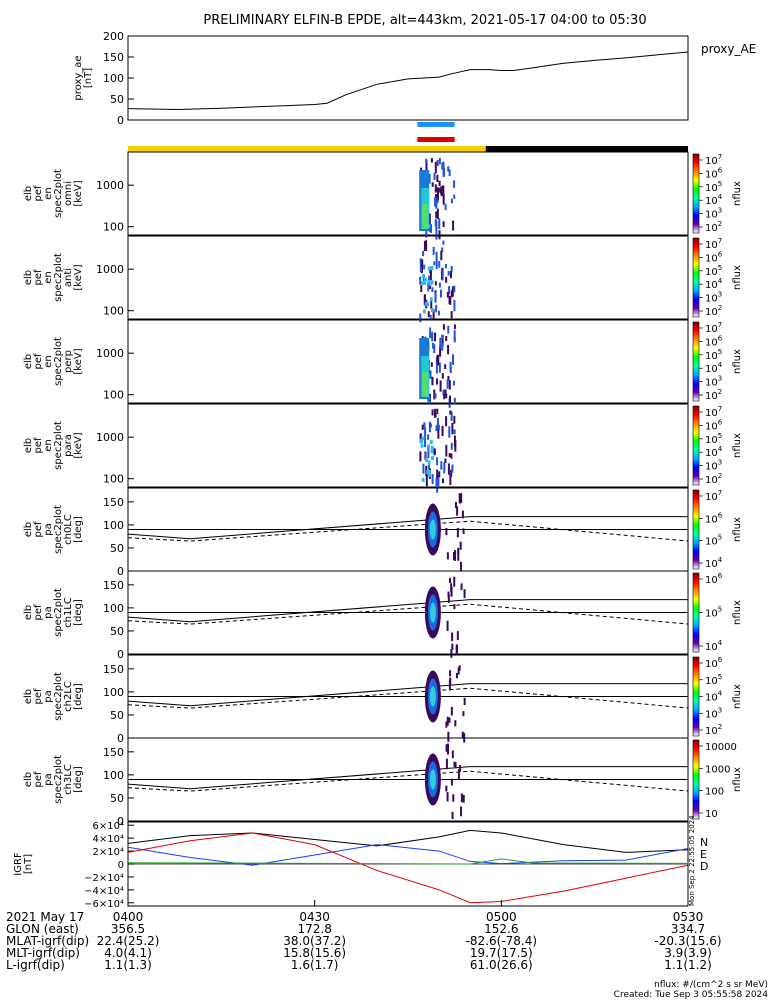  Describe the element at coordinates (78, 445) in the screenshot. I see `ylabel-line: [keV]` at that location.